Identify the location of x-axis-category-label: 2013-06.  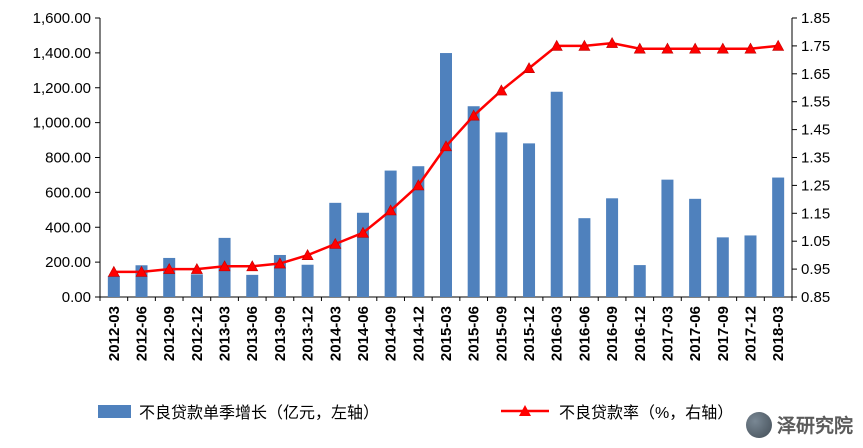
(252, 333).